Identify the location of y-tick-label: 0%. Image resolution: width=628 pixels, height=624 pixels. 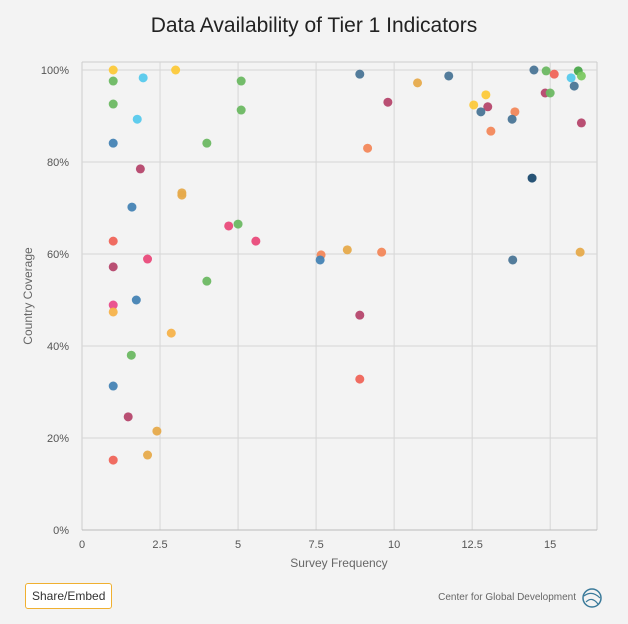
(61, 531).